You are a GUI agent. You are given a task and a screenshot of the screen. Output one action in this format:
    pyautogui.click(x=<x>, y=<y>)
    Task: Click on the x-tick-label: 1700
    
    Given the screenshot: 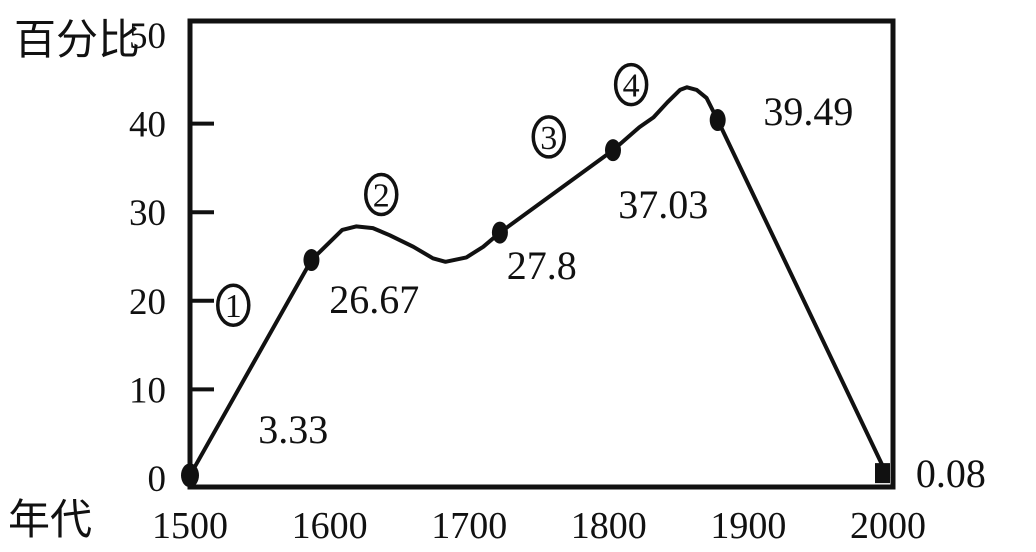 What is the action you would take?
    pyautogui.click(x=469, y=526)
    